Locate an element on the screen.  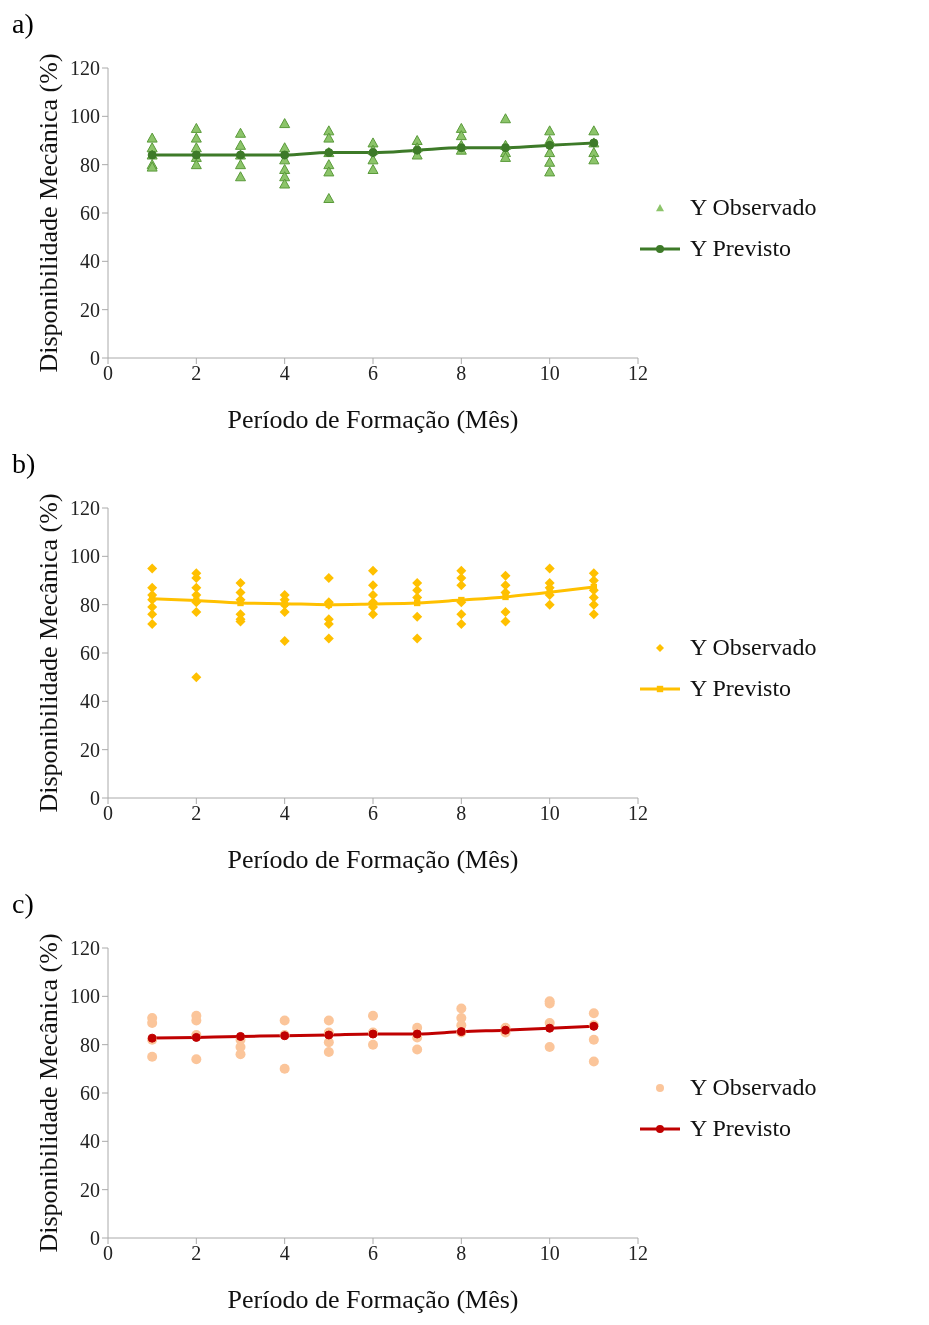
chart-title: b) is located at coordinates (24, 464).